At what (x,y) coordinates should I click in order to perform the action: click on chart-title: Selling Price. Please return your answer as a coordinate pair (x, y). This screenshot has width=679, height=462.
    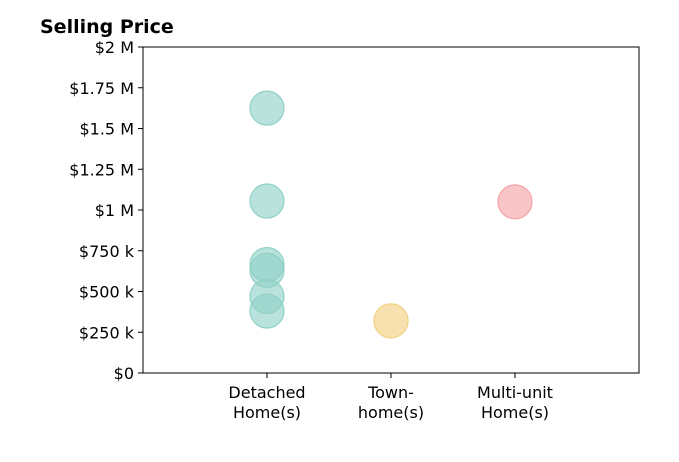
    Looking at the image, I should click on (107, 27).